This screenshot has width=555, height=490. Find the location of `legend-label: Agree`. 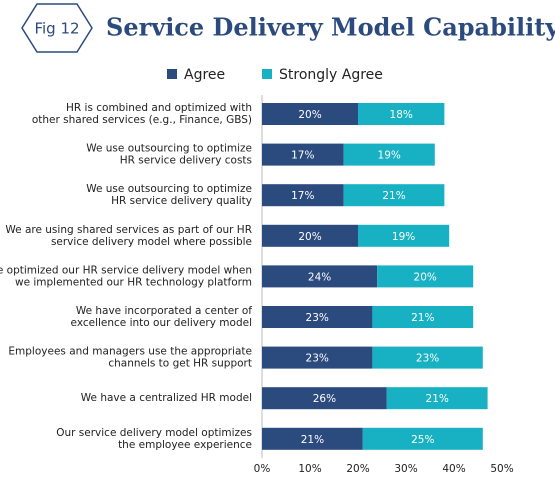

legend-label: Agree is located at coordinates (204, 75).